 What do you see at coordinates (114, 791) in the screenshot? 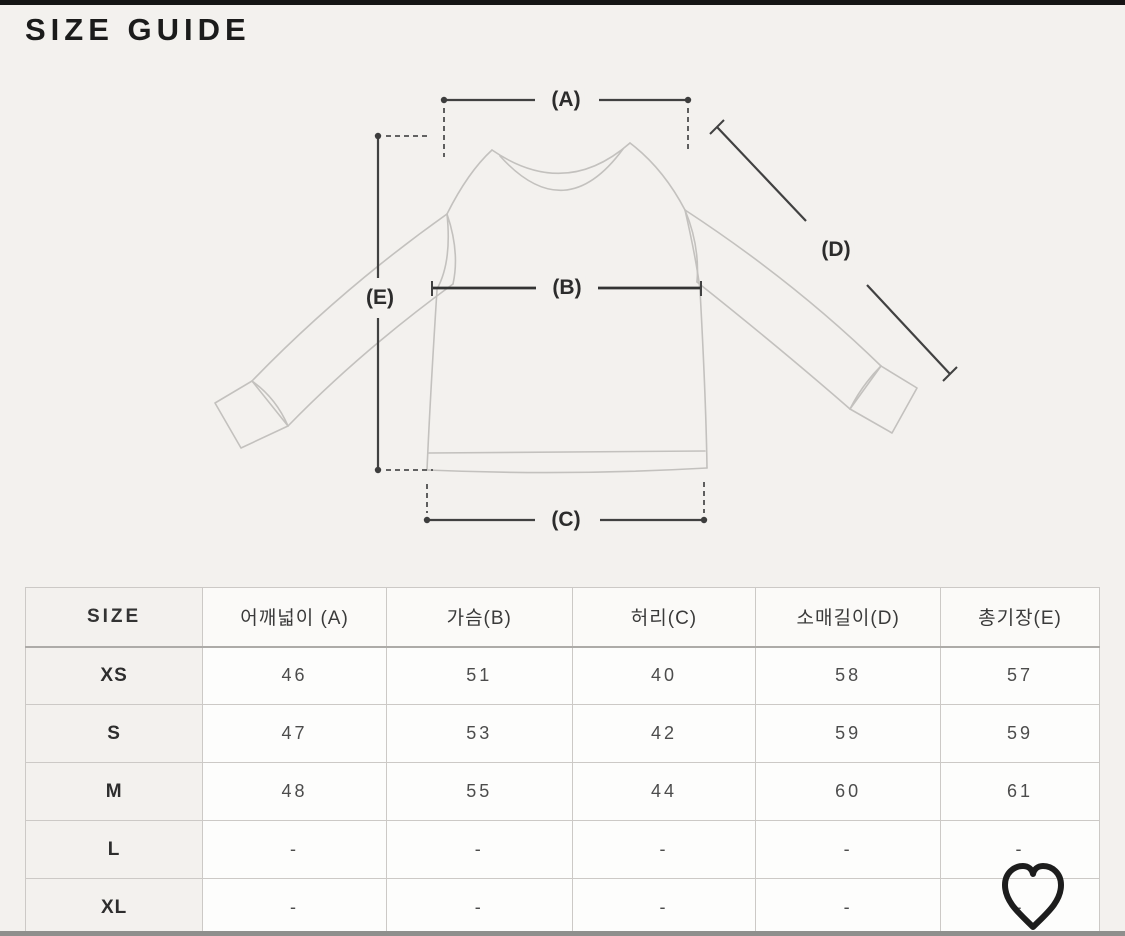
I see `size-label: M` at bounding box center [114, 791].